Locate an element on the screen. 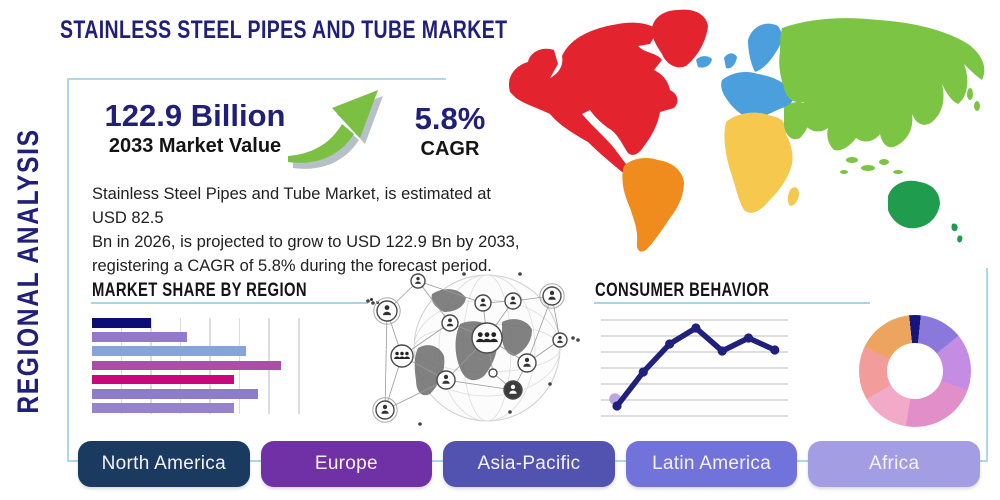 Image resolution: width=1000 pixels, height=500 pixels. cagr-stat: 5.8% CAGR is located at coordinates (450, 131).